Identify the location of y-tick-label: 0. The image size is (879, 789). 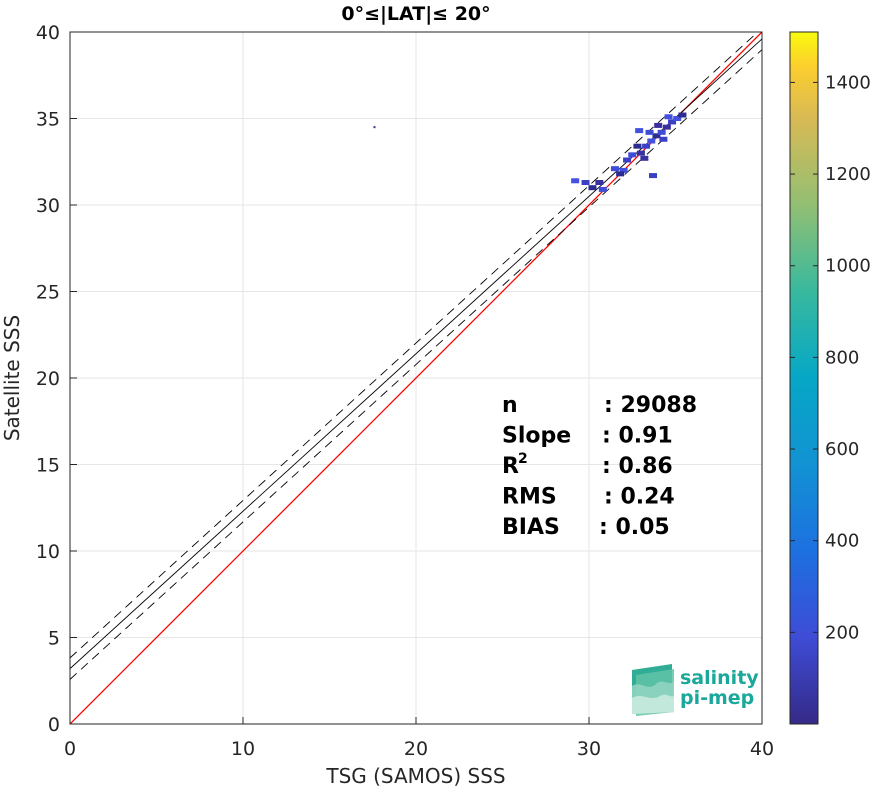
(54, 725).